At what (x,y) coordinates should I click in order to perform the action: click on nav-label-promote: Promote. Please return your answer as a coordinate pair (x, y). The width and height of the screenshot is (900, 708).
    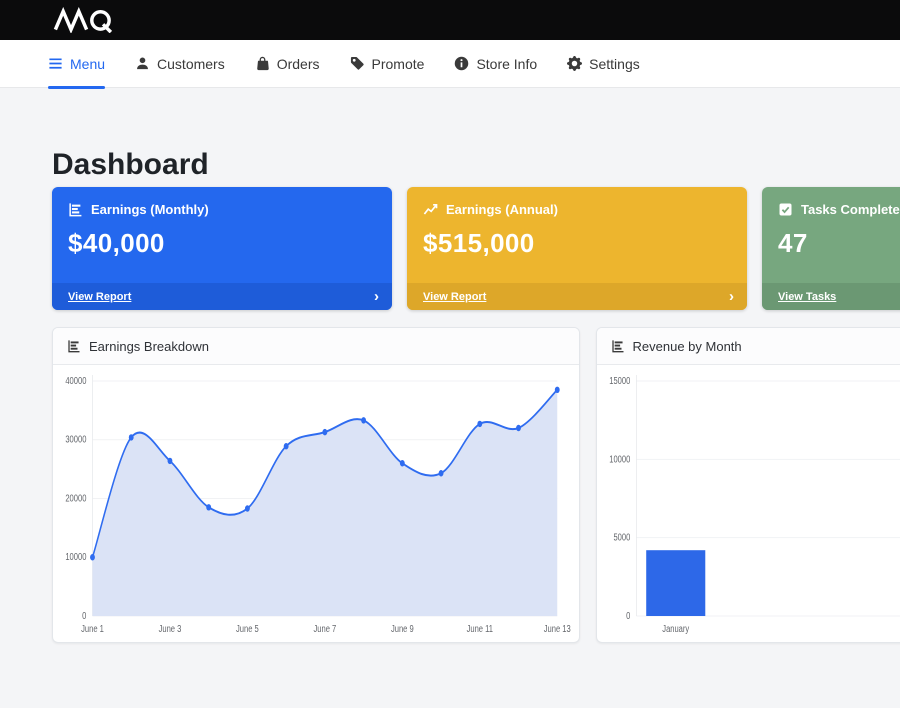
    Looking at the image, I should click on (398, 63).